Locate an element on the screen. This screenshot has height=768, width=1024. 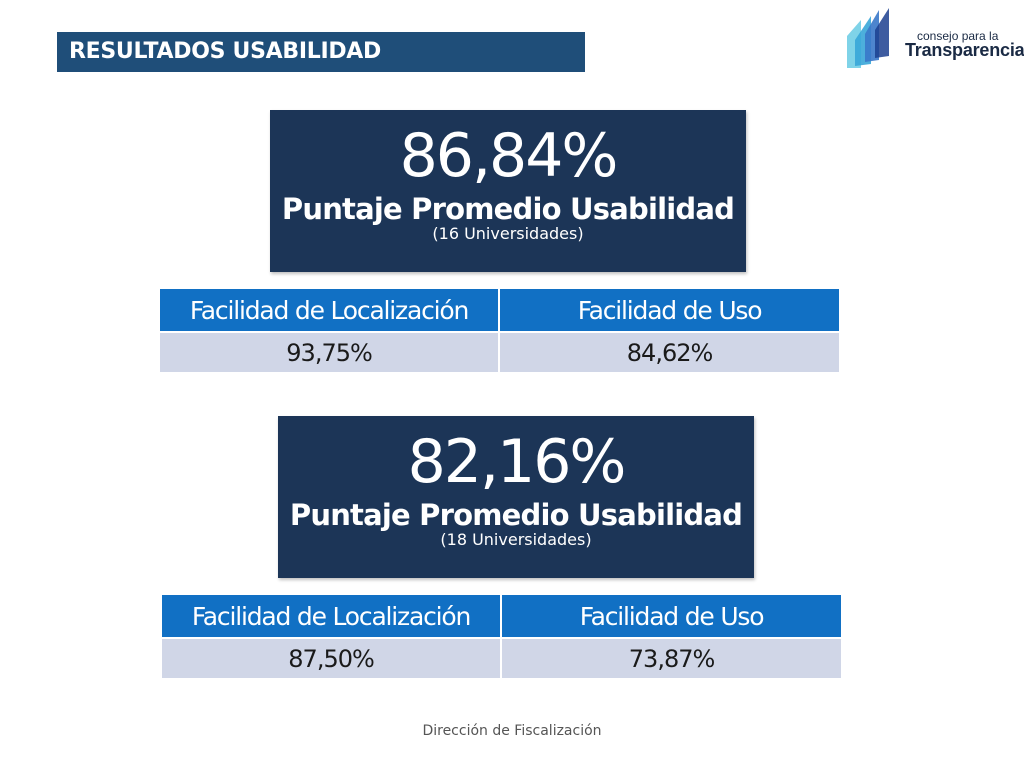
logo-mark-icon is located at coordinates (868, 38).